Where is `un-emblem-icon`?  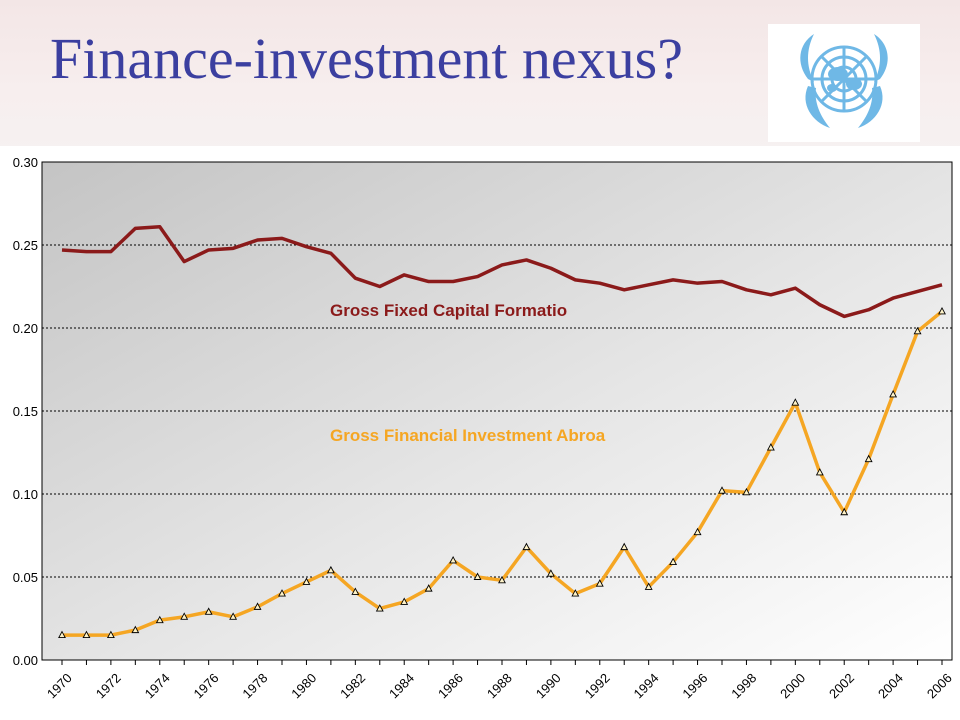
un-emblem-icon is located at coordinates (844, 83).